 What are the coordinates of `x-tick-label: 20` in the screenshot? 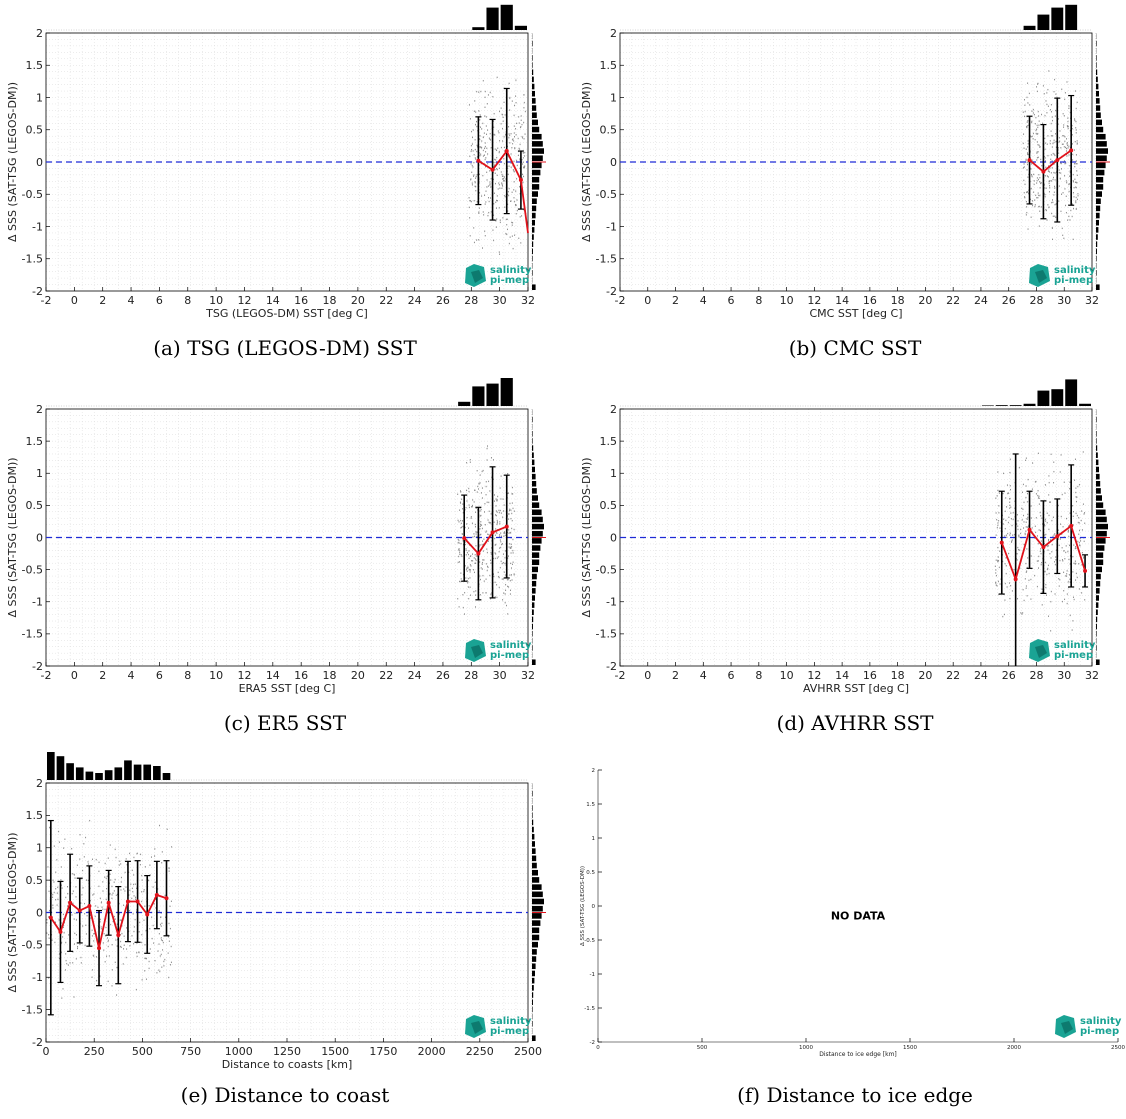 It's located at (358, 675).